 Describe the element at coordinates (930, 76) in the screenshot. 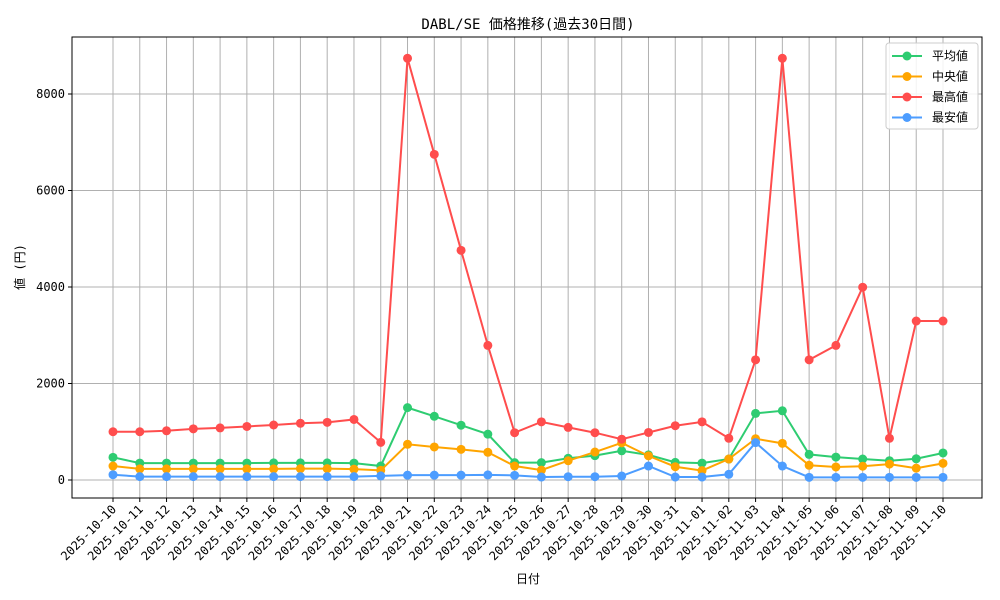

I see `legend-item: 中央値` at that location.